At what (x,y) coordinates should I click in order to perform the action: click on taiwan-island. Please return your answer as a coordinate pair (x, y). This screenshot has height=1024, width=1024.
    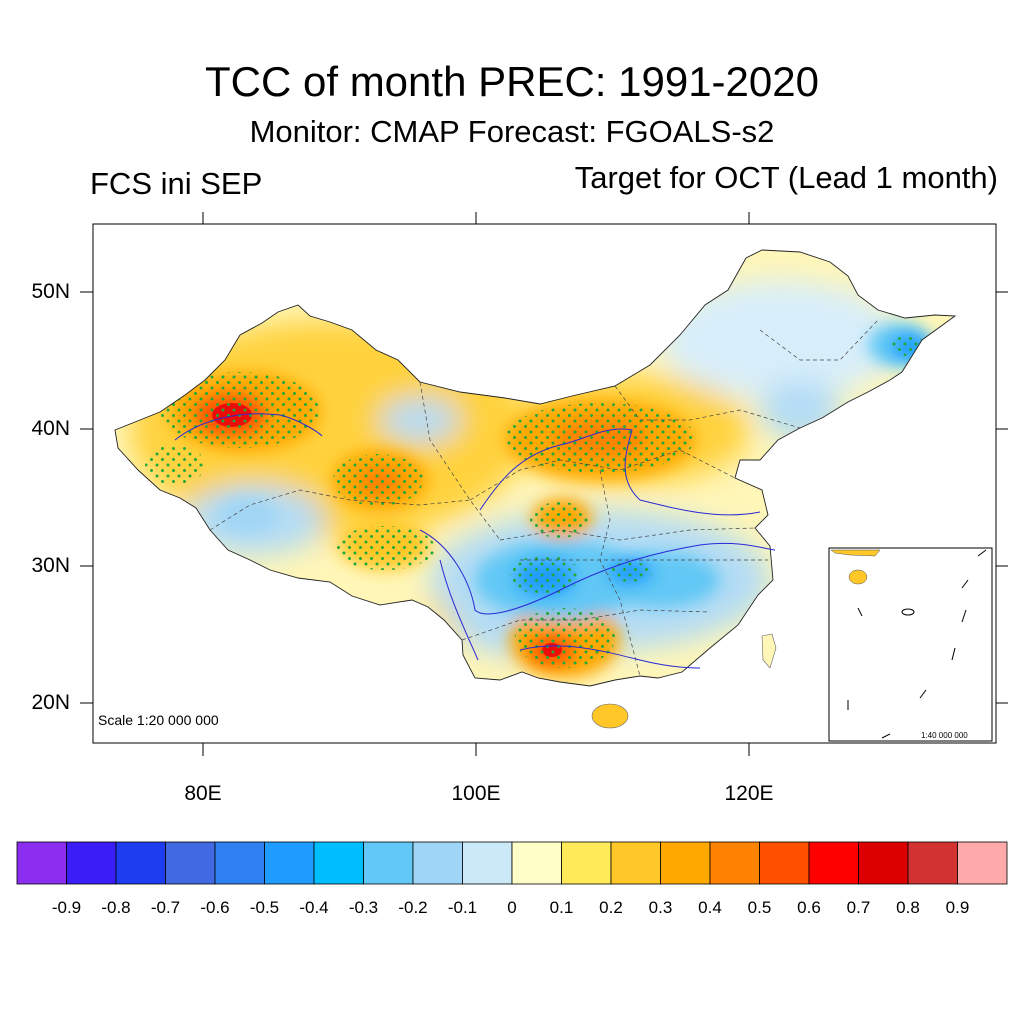
    Looking at the image, I should click on (769, 651).